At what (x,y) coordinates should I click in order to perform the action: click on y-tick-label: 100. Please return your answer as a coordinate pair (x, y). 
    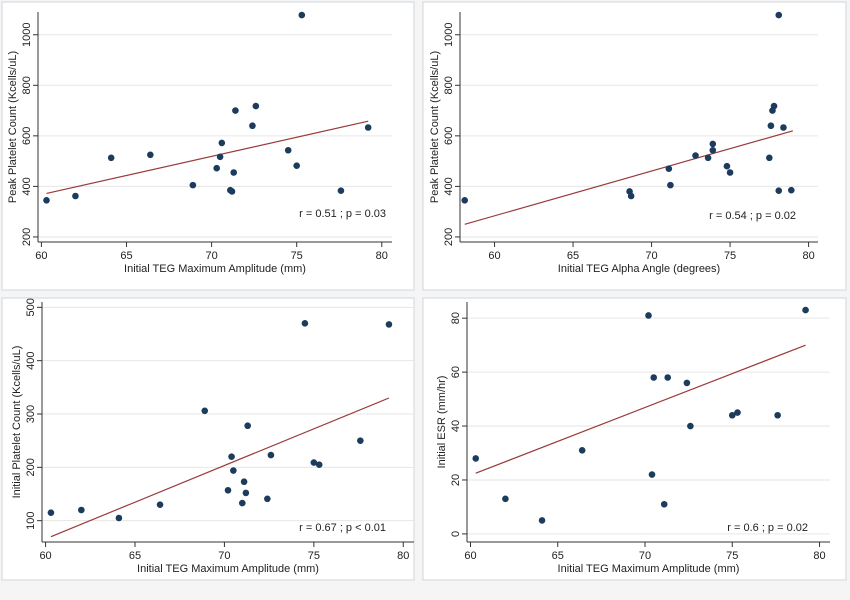
    Looking at the image, I should click on (31, 520).